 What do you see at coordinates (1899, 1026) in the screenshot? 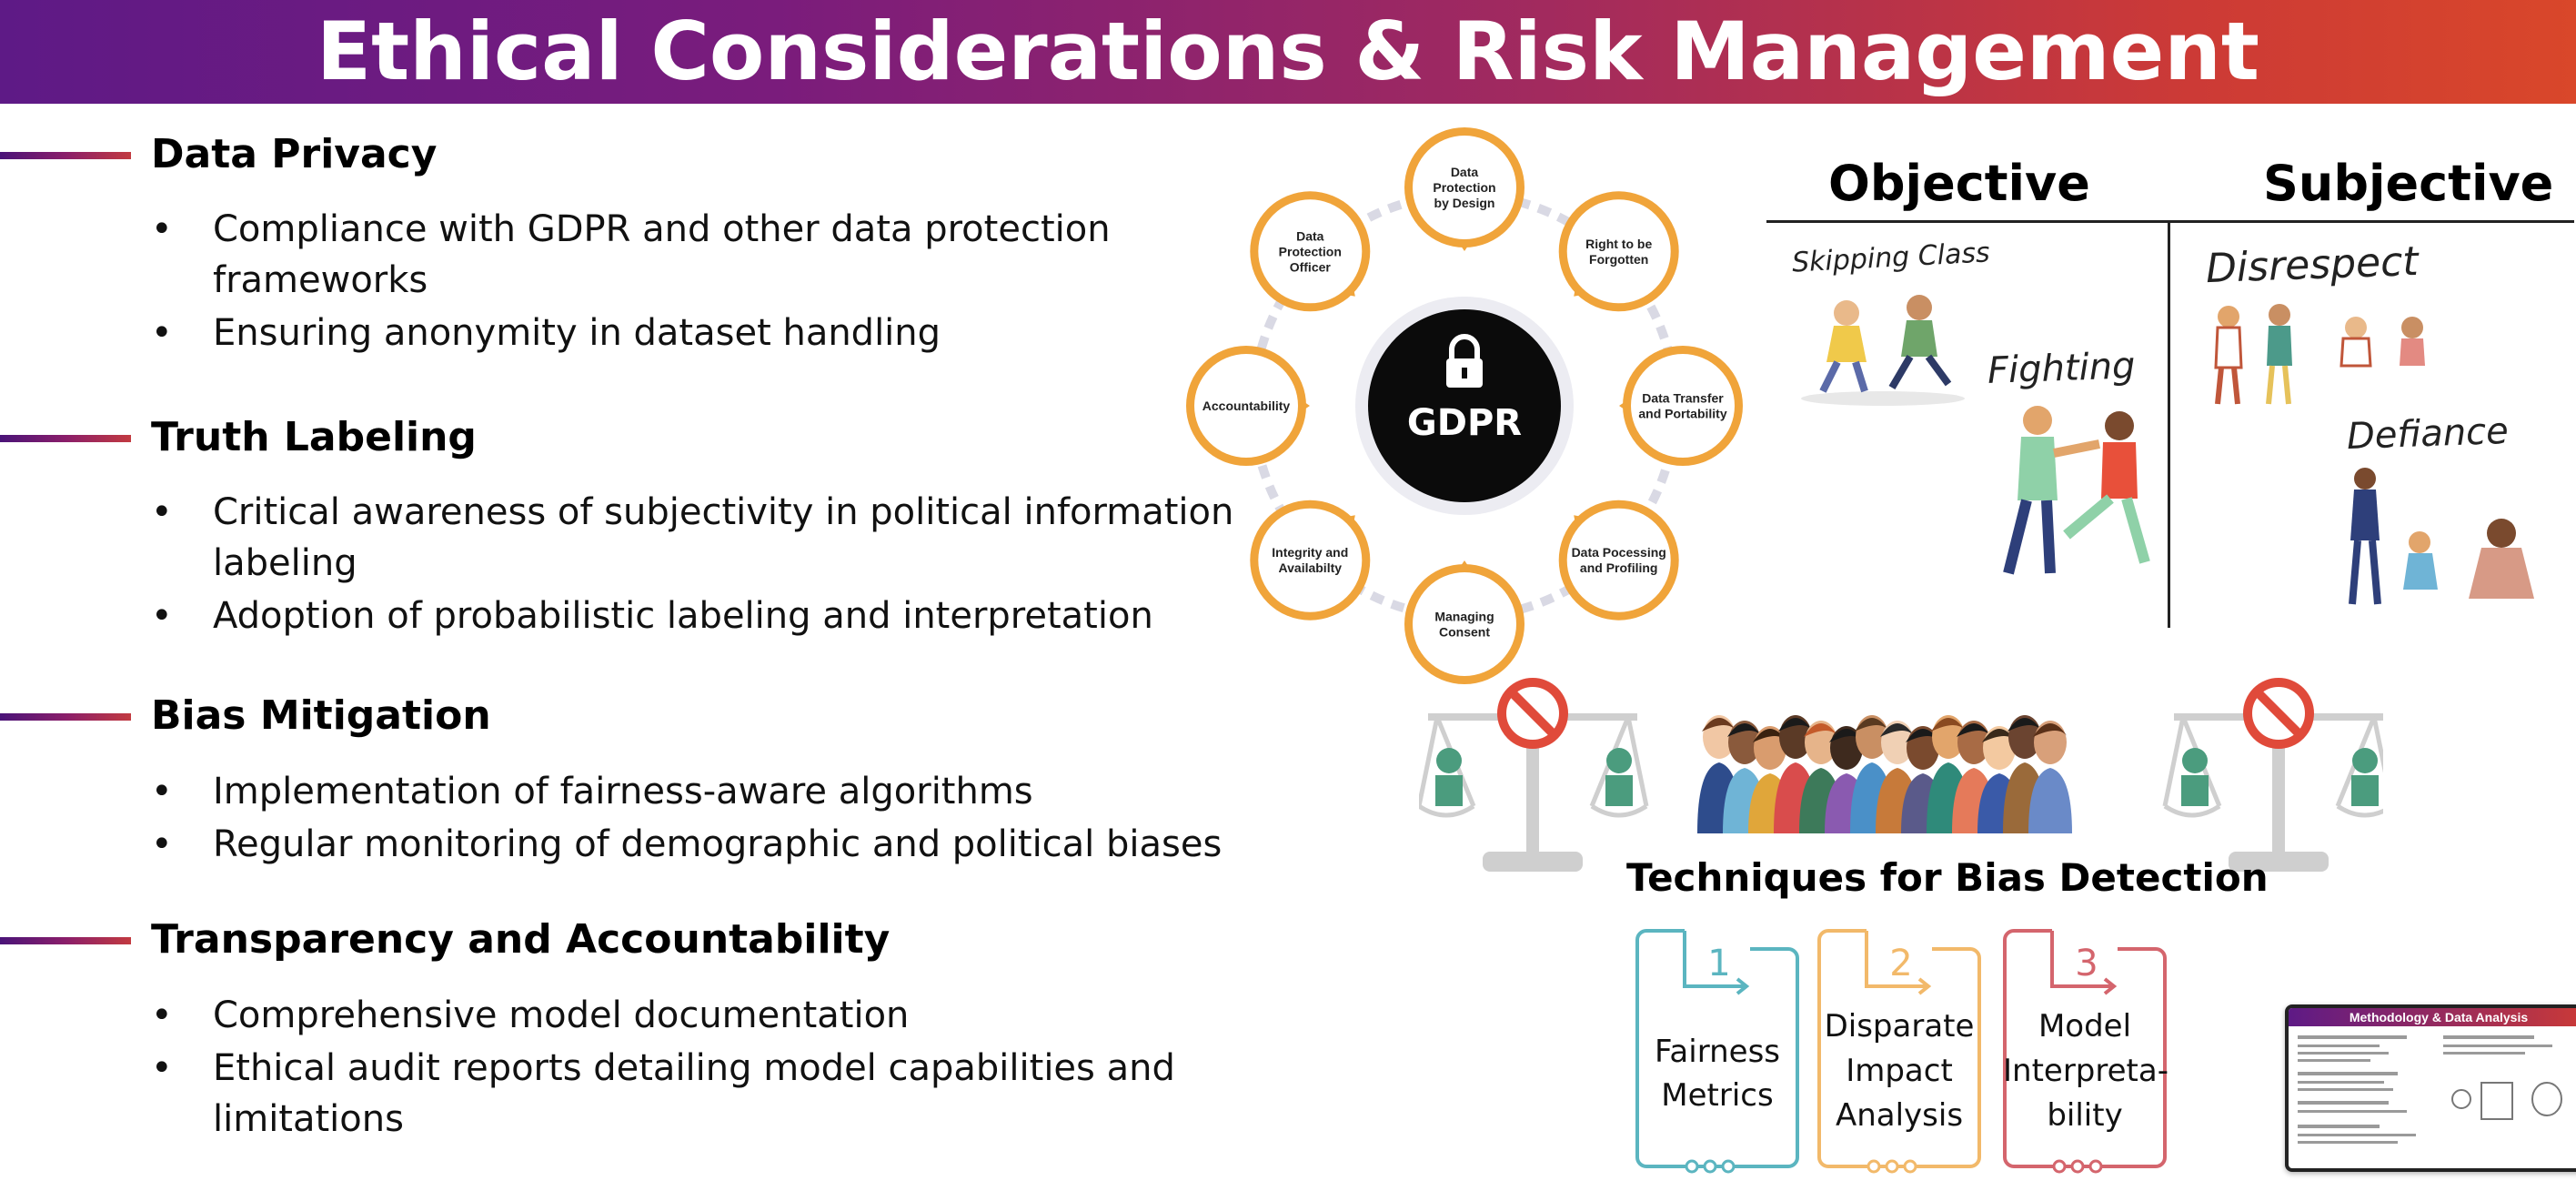
I see `technique-label-line: Disparate` at bounding box center [1899, 1026].